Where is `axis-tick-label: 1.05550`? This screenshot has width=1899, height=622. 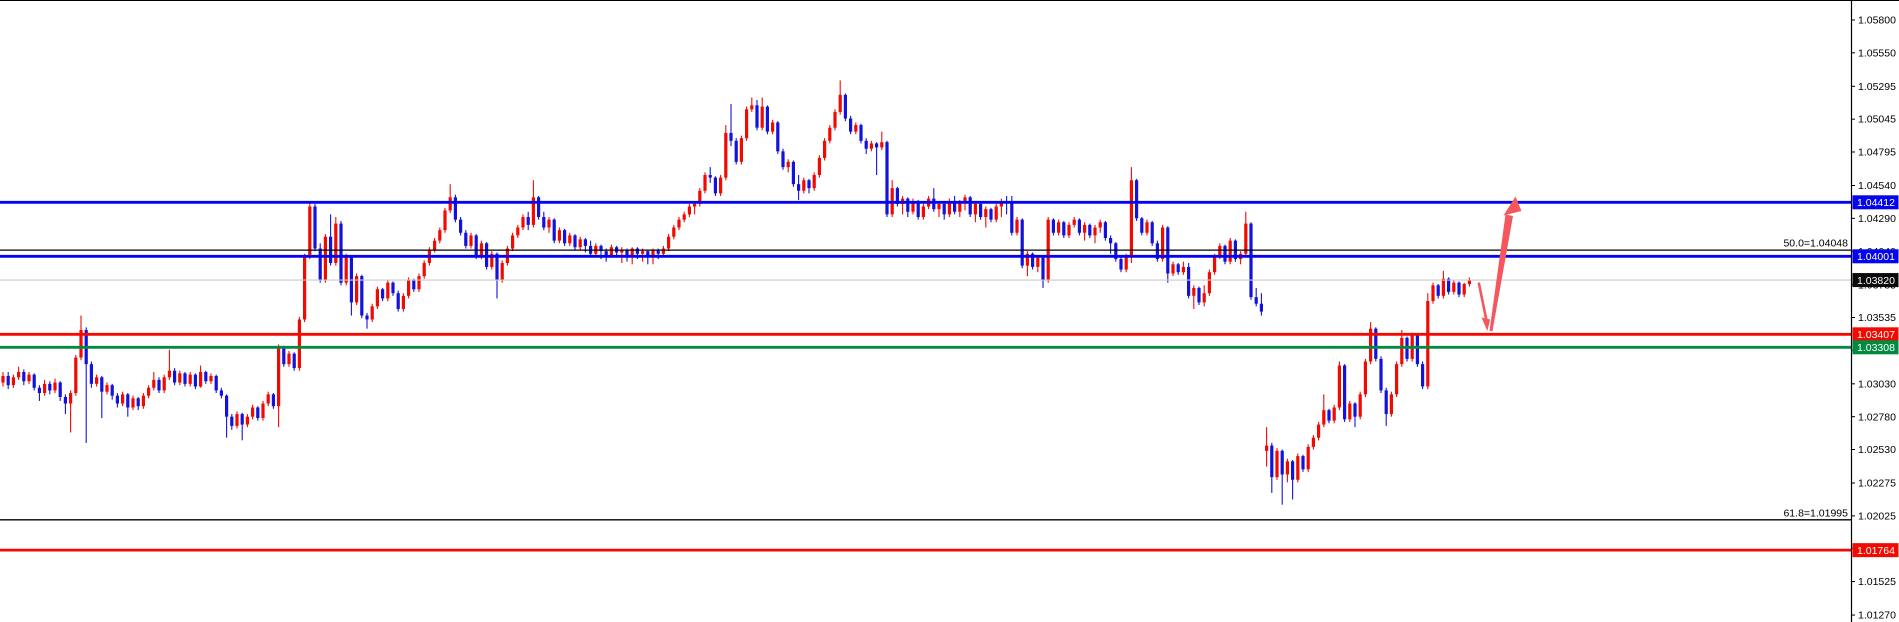
axis-tick-label: 1.05550 is located at coordinates (1877, 53).